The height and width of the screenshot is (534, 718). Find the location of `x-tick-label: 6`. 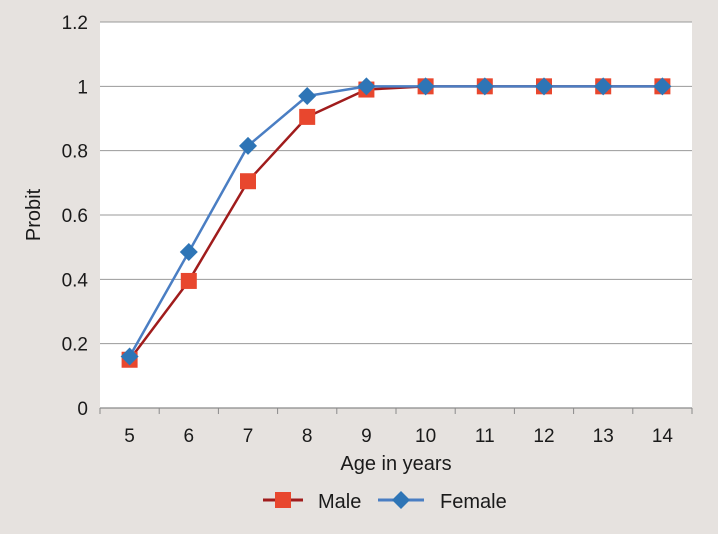

x-tick-label: 6 is located at coordinates (189, 436).